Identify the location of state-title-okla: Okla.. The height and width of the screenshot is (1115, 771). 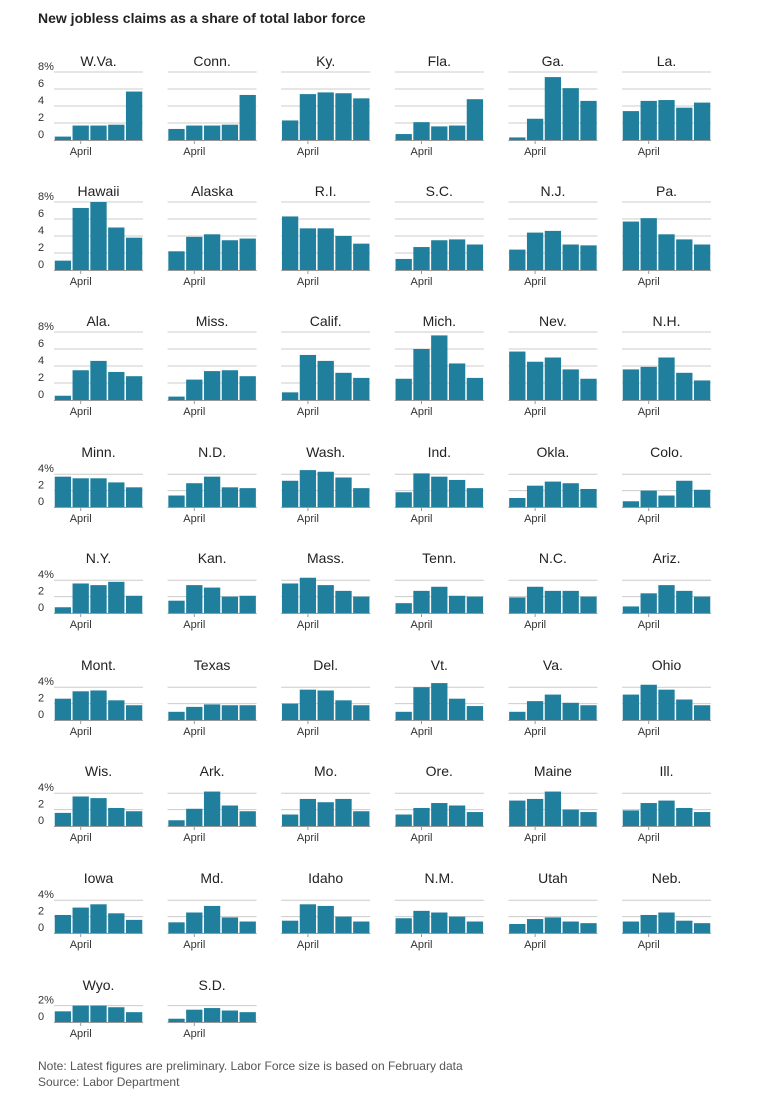
(553, 452).